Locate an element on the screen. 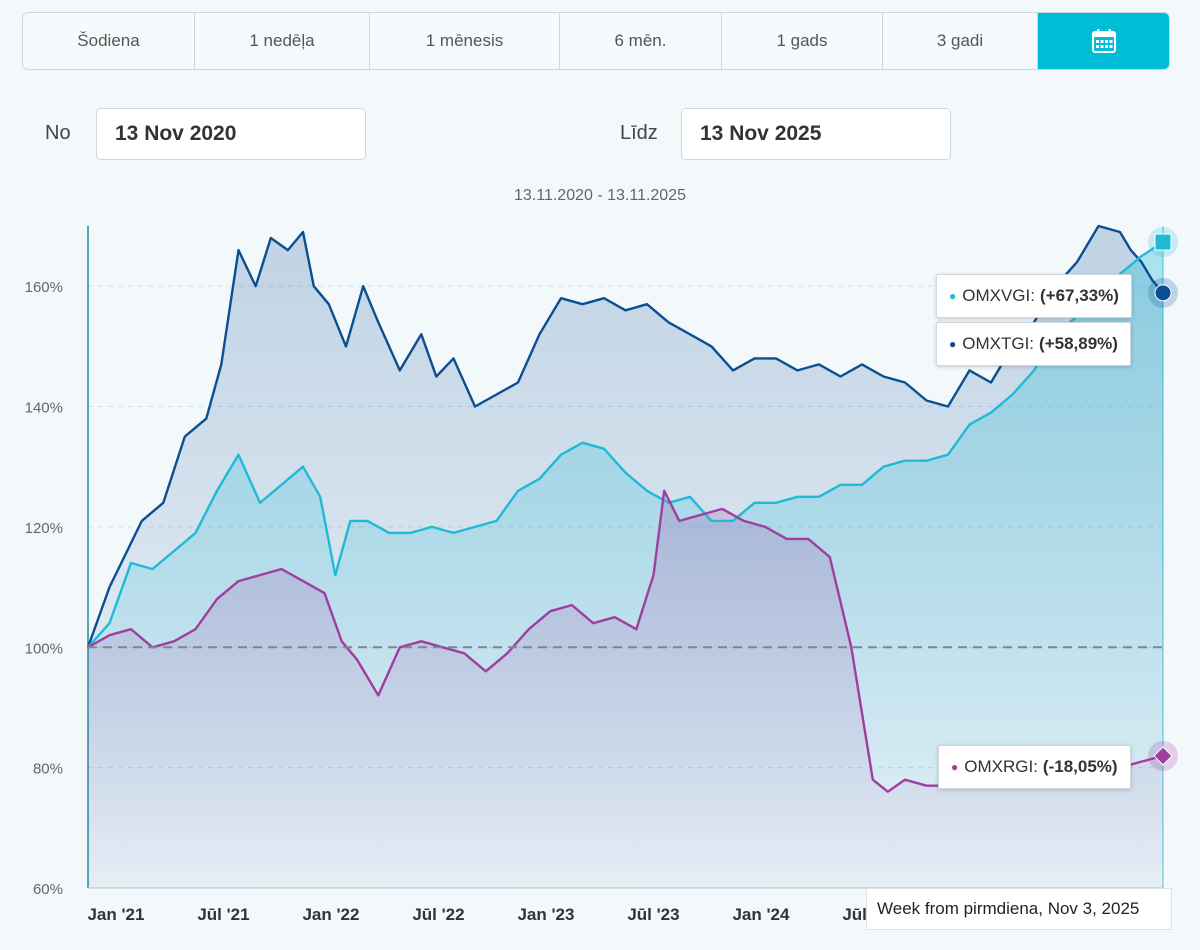  y-tick-label: 160% is located at coordinates (44, 287).